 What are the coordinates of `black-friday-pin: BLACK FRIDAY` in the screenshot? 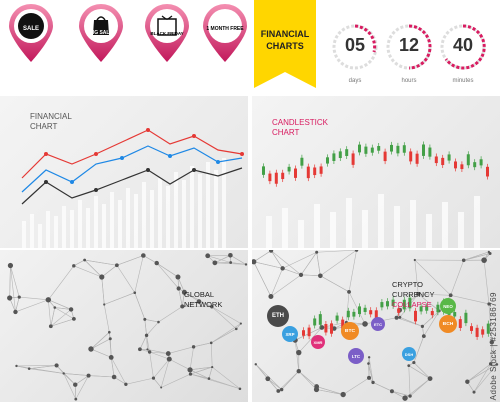 It's located at (167, 33).